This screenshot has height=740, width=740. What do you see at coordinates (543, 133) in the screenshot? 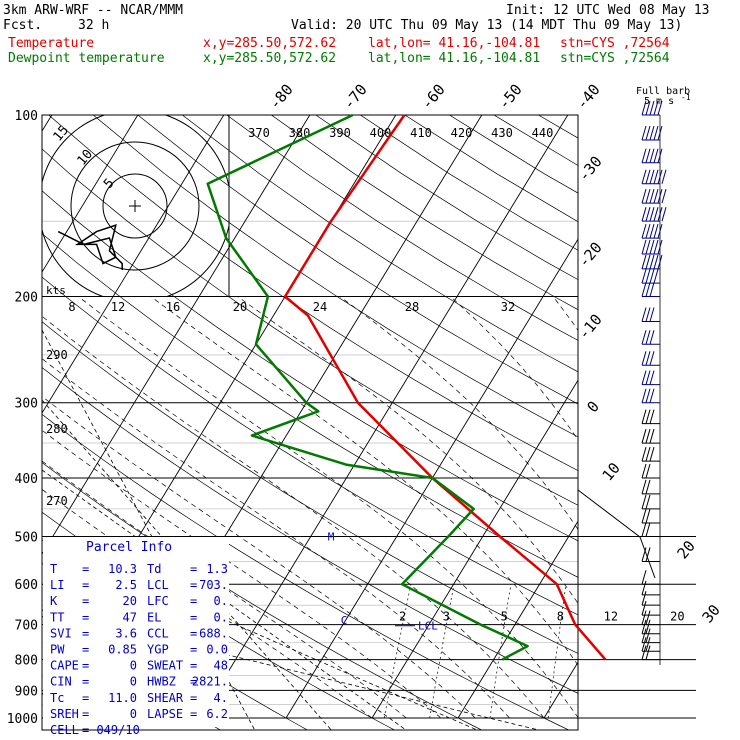
I see `theta-label: 440` at bounding box center [543, 133].